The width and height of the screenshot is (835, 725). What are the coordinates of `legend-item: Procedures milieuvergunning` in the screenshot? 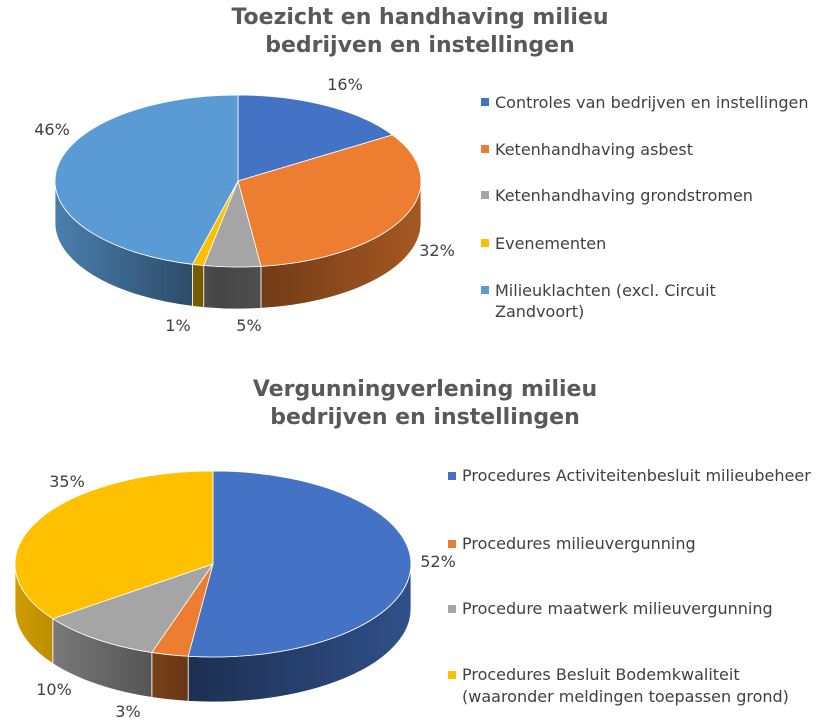 It's located at (637, 544).